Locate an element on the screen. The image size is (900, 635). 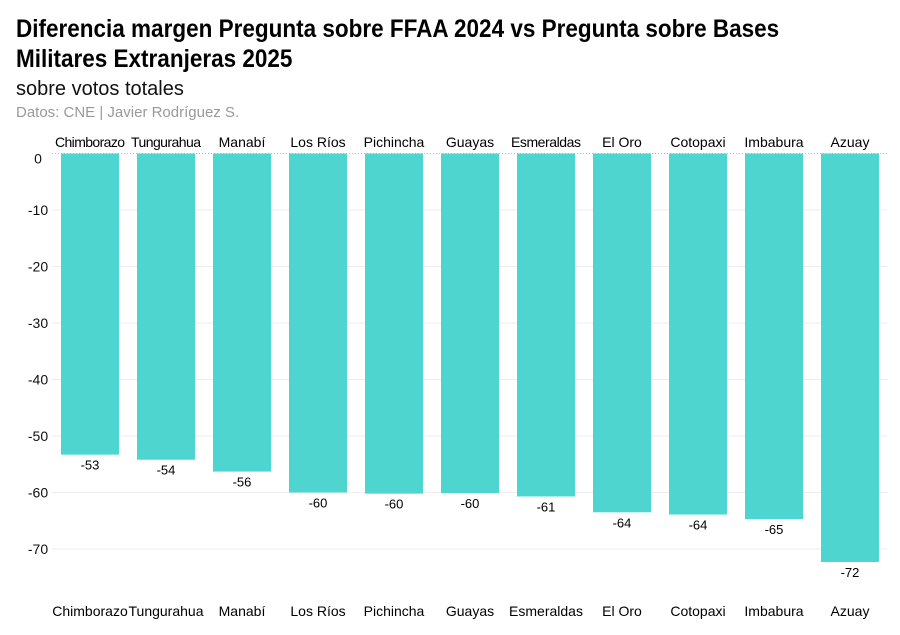
x-tick-label-top: El Oro is located at coordinates (622, 142).